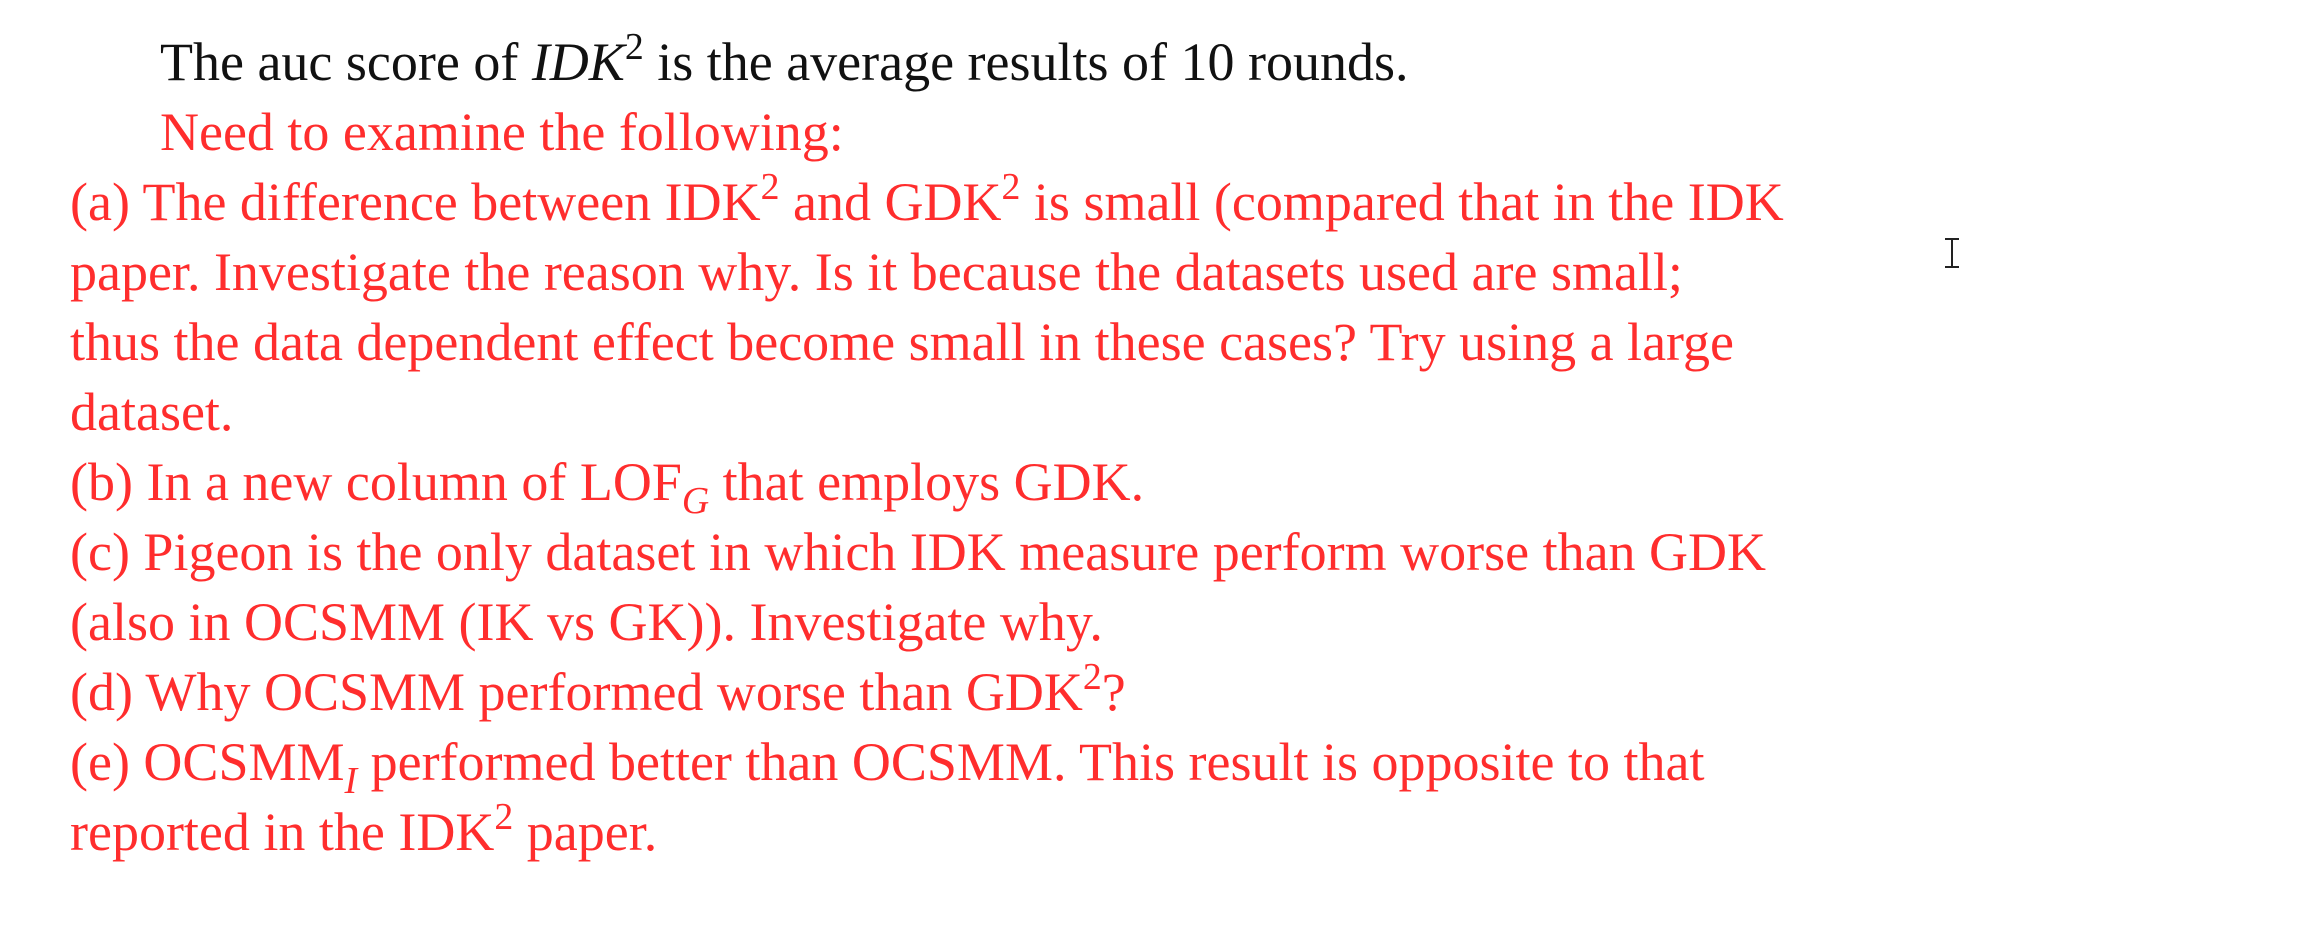  What do you see at coordinates (1402, 202) in the screenshot?
I see `text-run: is small (compared that in the IDK` at bounding box center [1402, 202].